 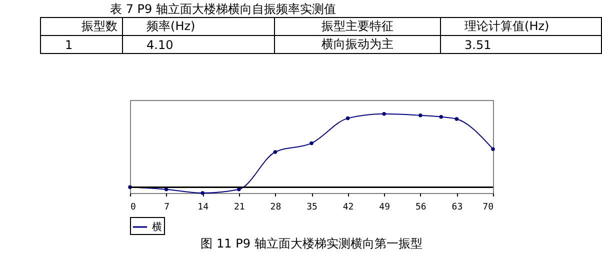 I want to click on x-tick-label: 70, so click(x=488, y=207).